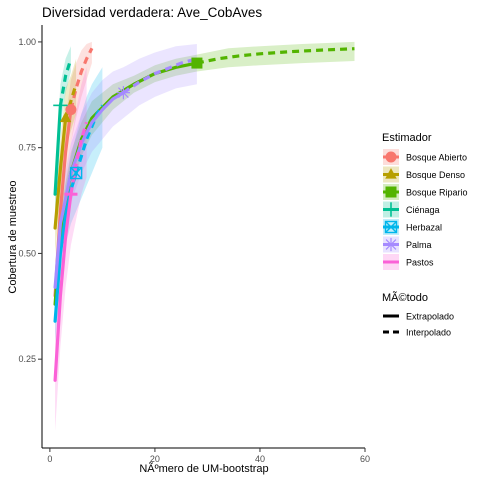 The height and width of the screenshot is (485, 480). What do you see at coordinates (197, 63) in the screenshot?
I see `observed-point-bosque-ripario` at bounding box center [197, 63].